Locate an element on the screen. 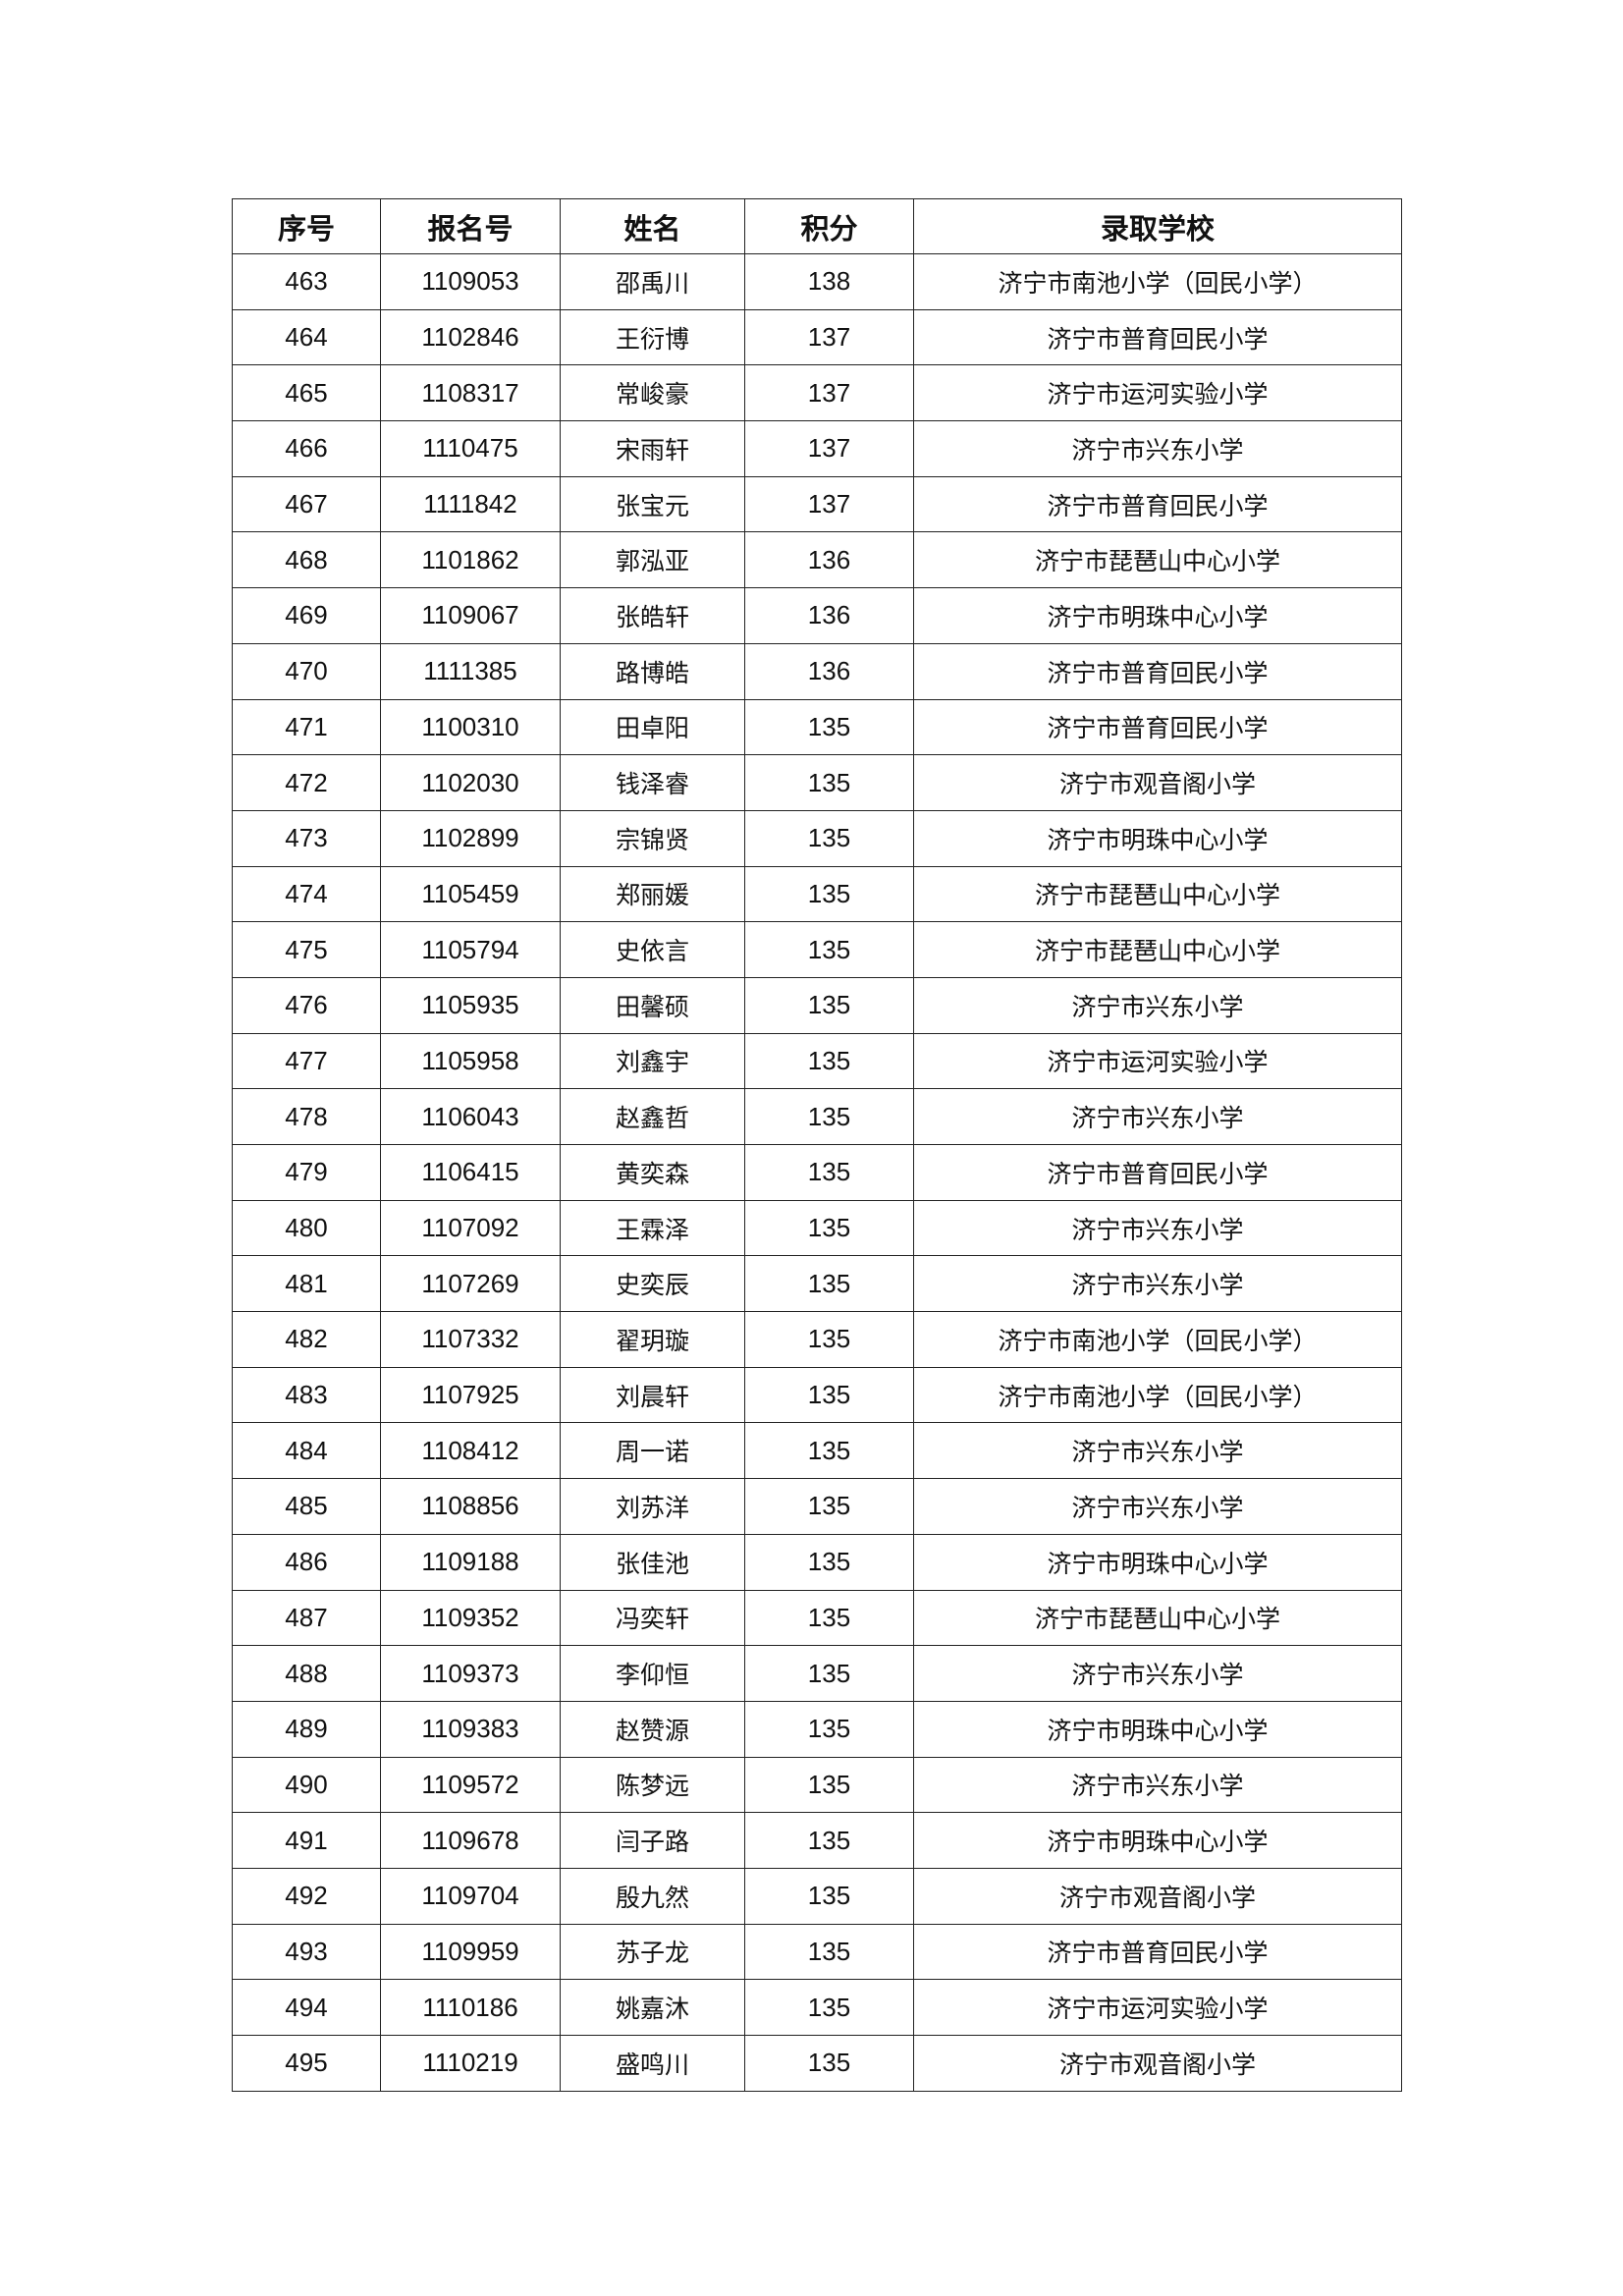 This screenshot has height=2296, width=1623. table-row: 491 1109678 闫子路 135 济宁市明珠中心小学 is located at coordinates (817, 1840).